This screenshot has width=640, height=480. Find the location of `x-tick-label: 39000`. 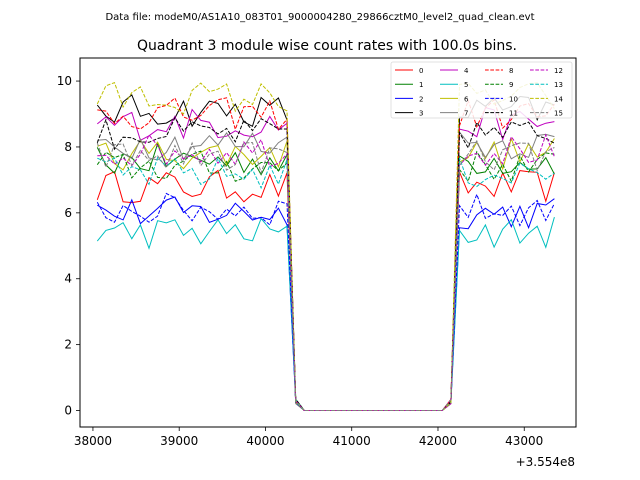

x-tick-label: 39000 is located at coordinates (179, 441).